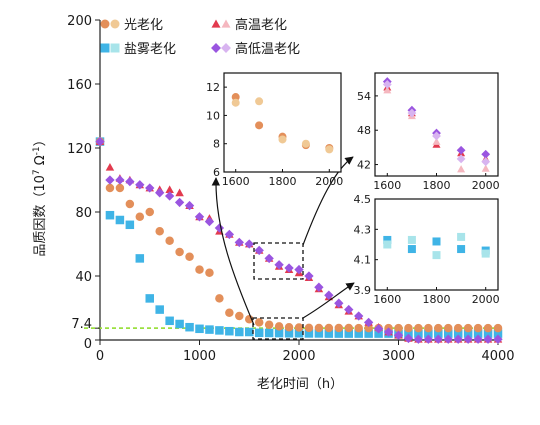 The image size is (540, 425). What do you see at coordinates (79, 85) in the screenshot?
I see `y-tick-label: 160` at bounding box center [79, 85].